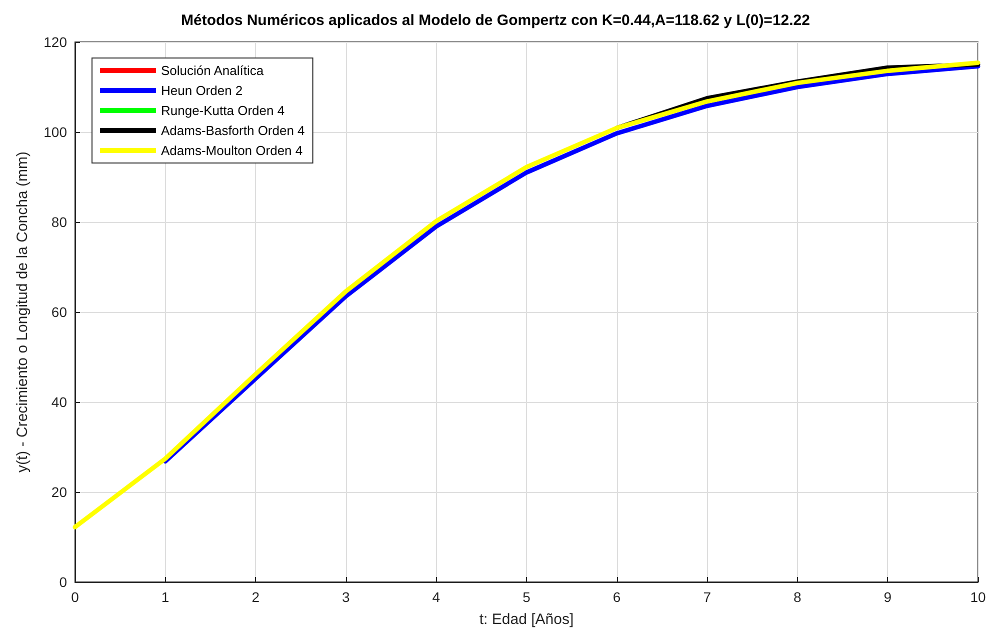 Image resolution: width=991 pixels, height=637 pixels. Describe the element at coordinates (436, 597) in the screenshot. I see `x-tick-label: 4` at that location.